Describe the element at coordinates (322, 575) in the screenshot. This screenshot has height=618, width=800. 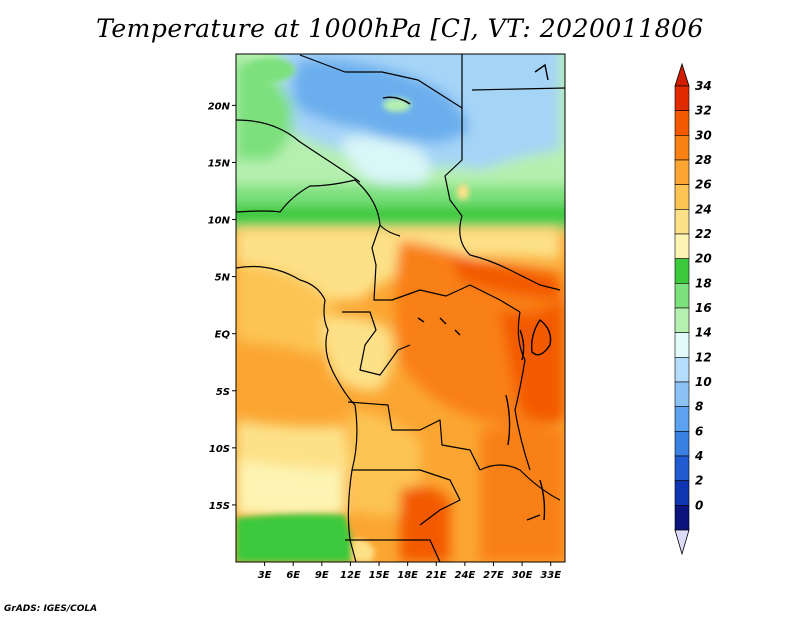
I see `lon-tick-label: 9E` at that location.